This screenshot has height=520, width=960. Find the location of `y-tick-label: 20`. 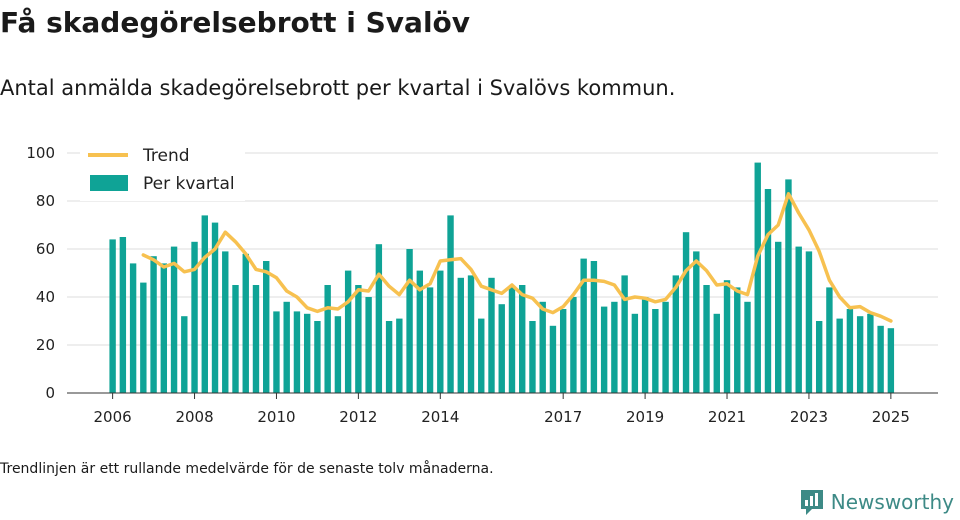

y-tick-label: 20 is located at coordinates (45, 345).